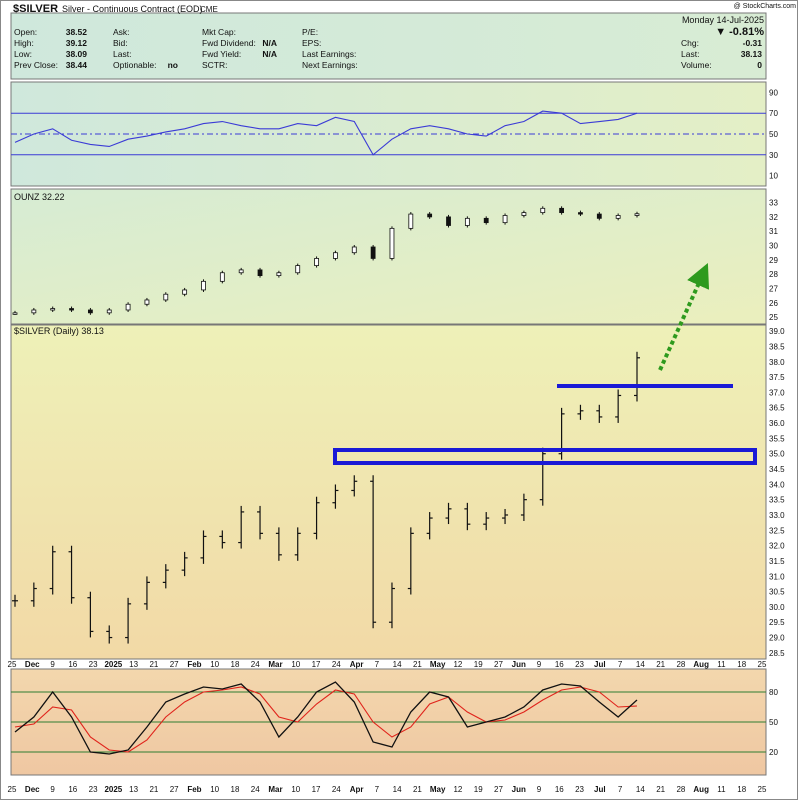  Describe the element at coordinates (773, 246) in the screenshot. I see `ounz-tick-label: 30` at that location.